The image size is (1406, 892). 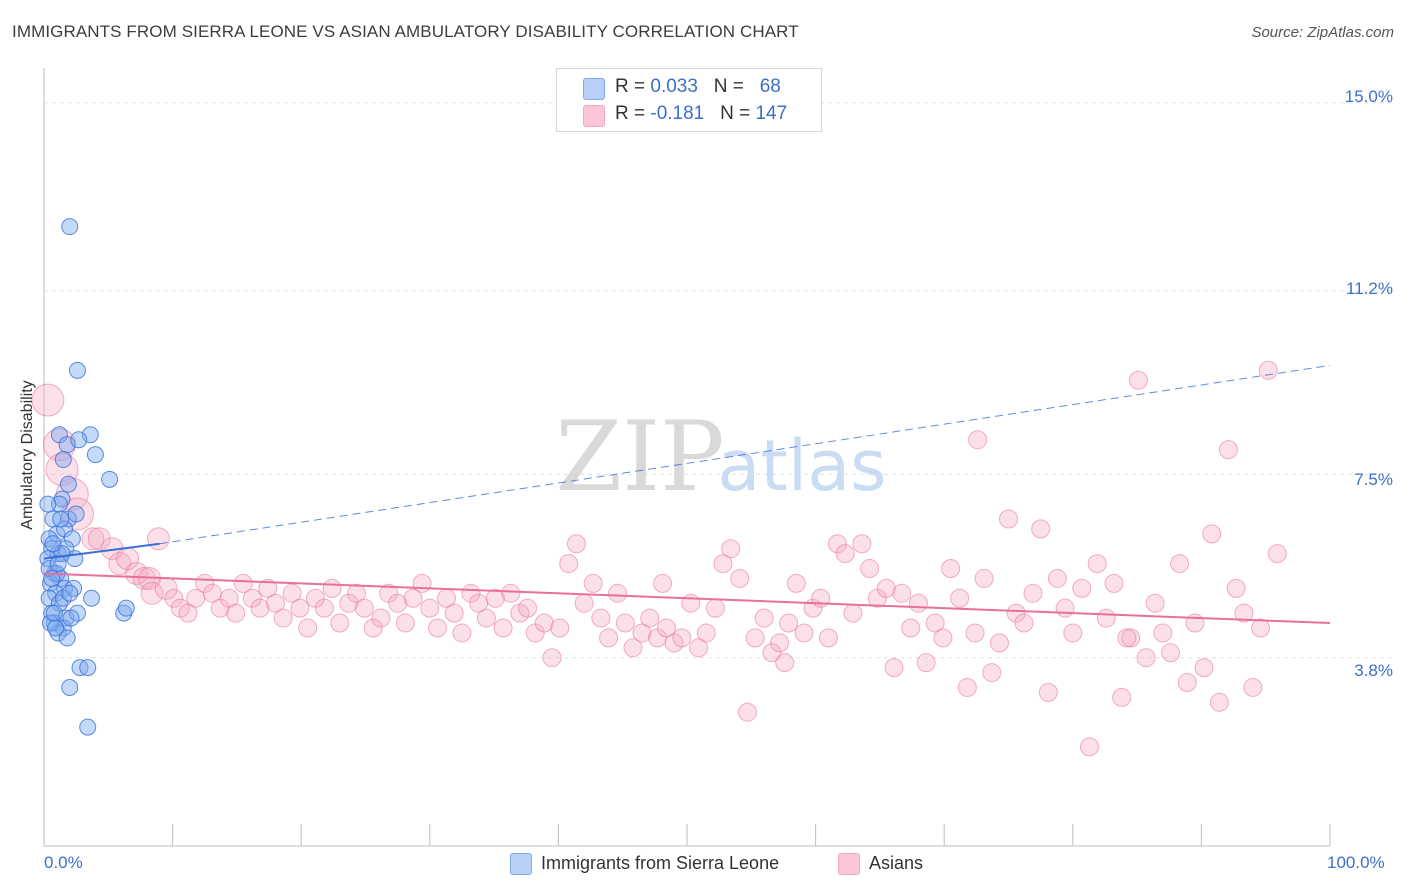 I want to click on legend-swatch-blue, so click(x=594, y=89).